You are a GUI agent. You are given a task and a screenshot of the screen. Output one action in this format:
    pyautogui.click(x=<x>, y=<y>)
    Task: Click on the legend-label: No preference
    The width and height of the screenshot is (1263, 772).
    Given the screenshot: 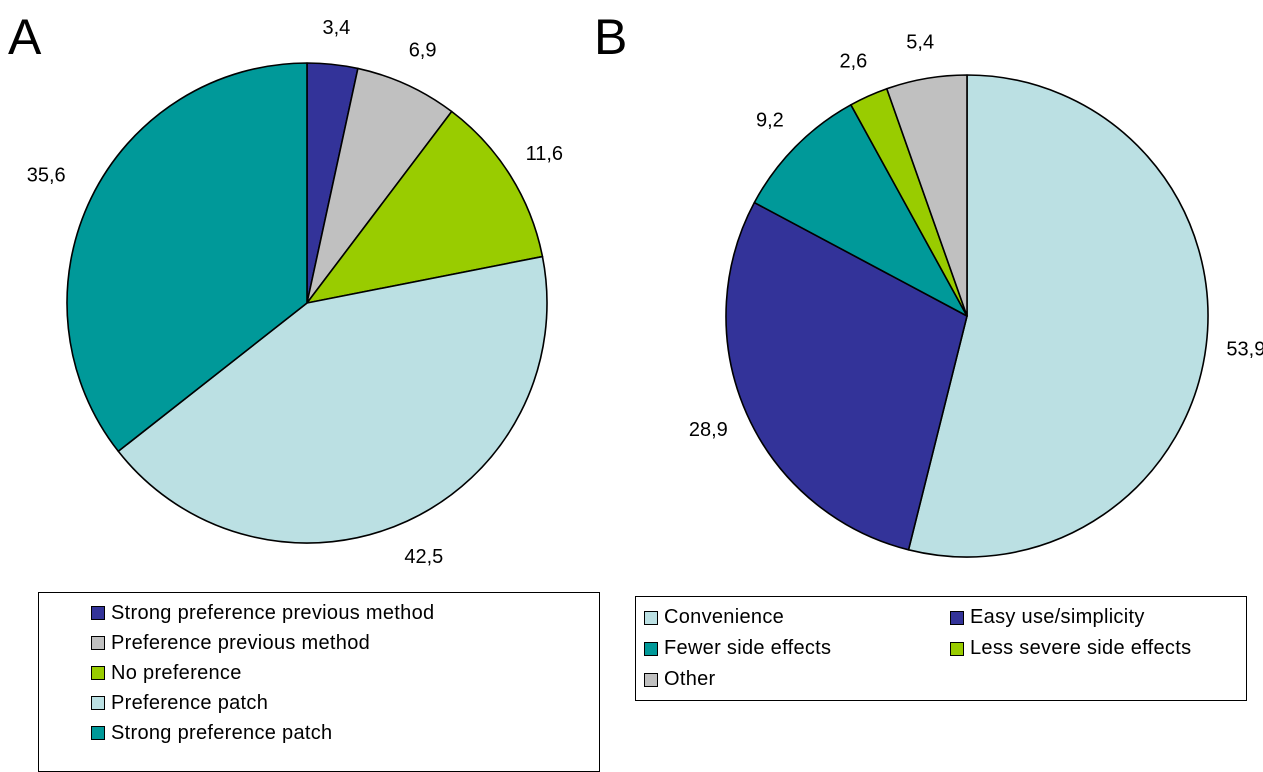 What is the action you would take?
    pyautogui.click(x=176, y=672)
    